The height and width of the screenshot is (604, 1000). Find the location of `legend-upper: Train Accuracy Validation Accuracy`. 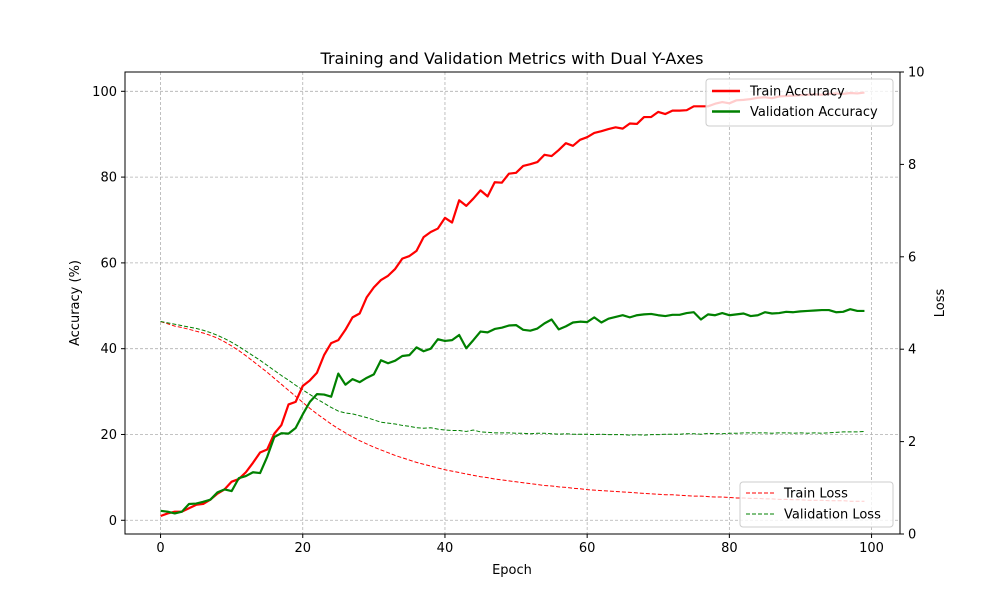

legend-upper: Train Accuracy Validation Accuracy is located at coordinates (799, 102).